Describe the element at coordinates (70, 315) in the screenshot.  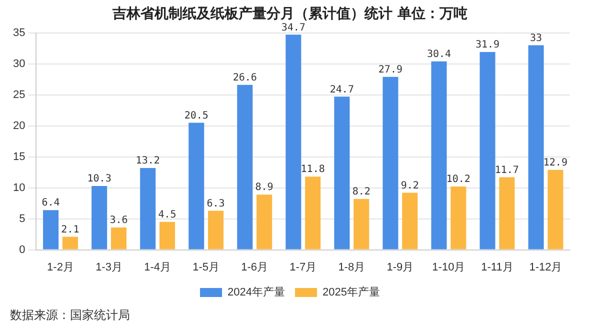
I see `source-note: 数据来源：国家统计局` at that location.